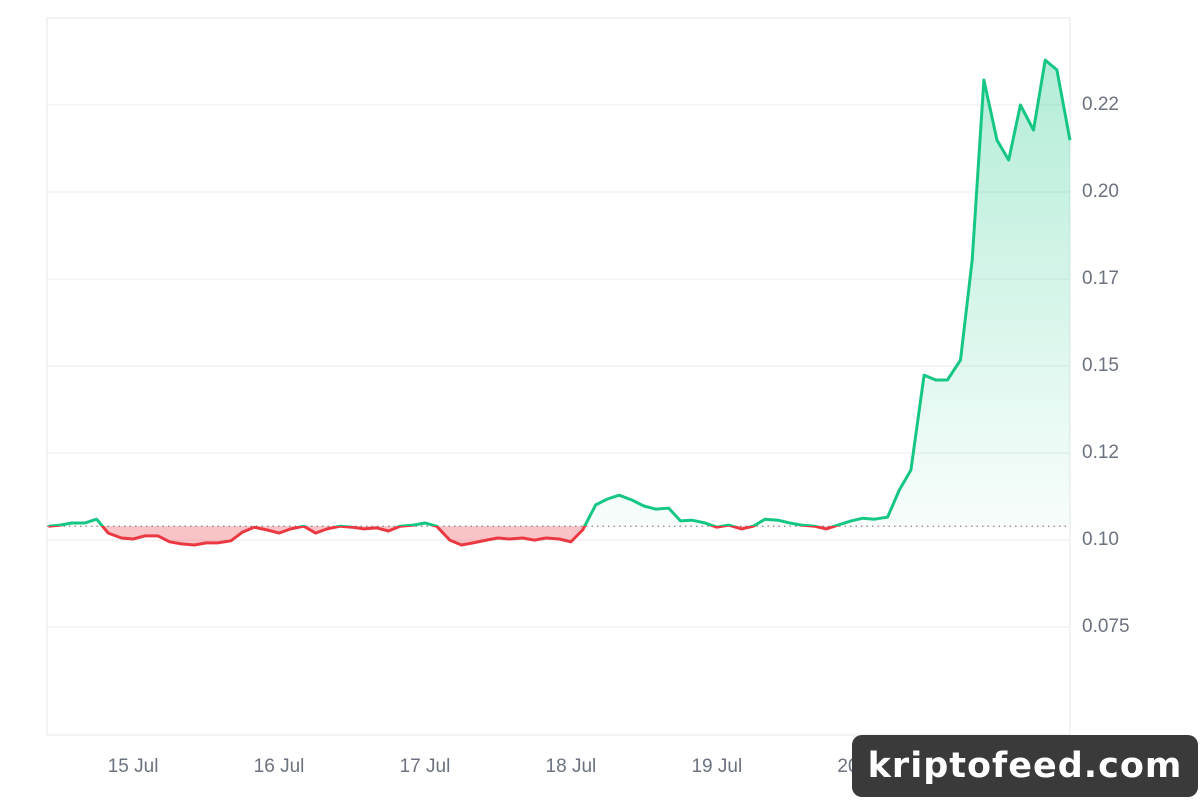 The image size is (1200, 800). What do you see at coordinates (1100, 539) in the screenshot?
I see `y-tick-label: 0.10` at bounding box center [1100, 539].